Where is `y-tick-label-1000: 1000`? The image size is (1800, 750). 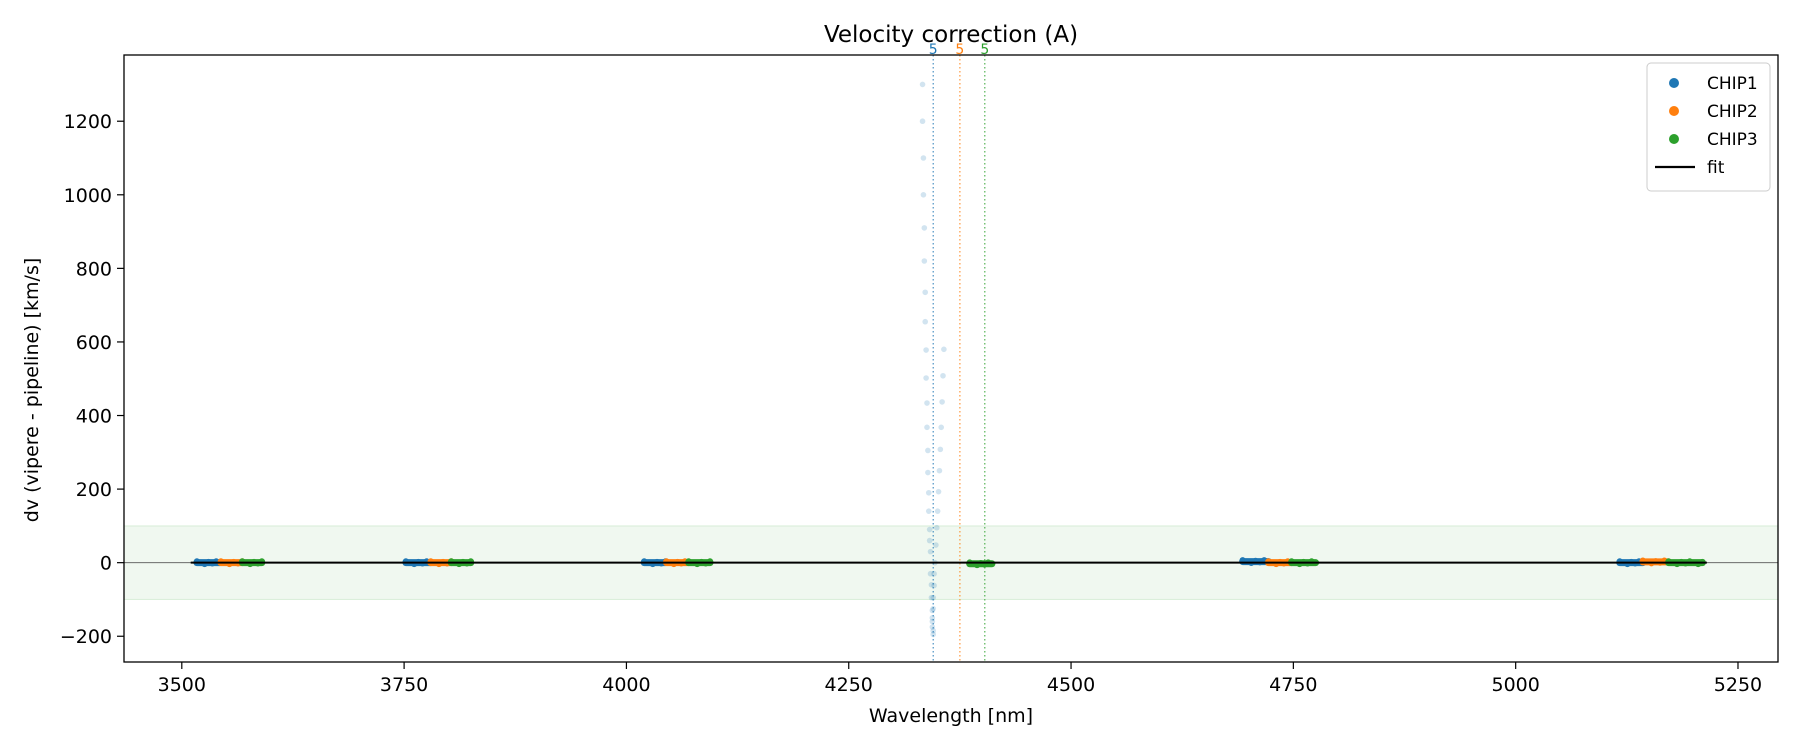
y-tick-label-1000: 1000 is located at coordinates (88, 196).